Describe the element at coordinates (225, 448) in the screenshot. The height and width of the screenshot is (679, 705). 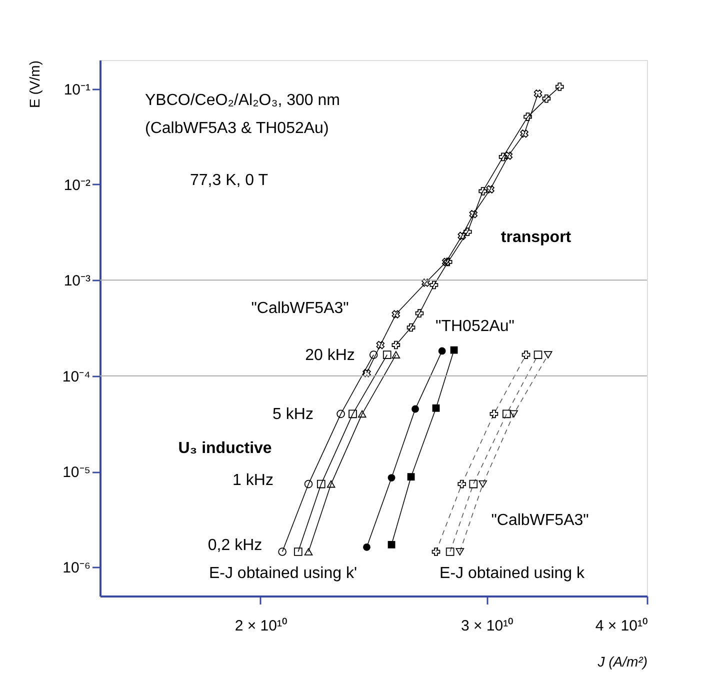
I see `annotation: U₃ inductive` at that location.